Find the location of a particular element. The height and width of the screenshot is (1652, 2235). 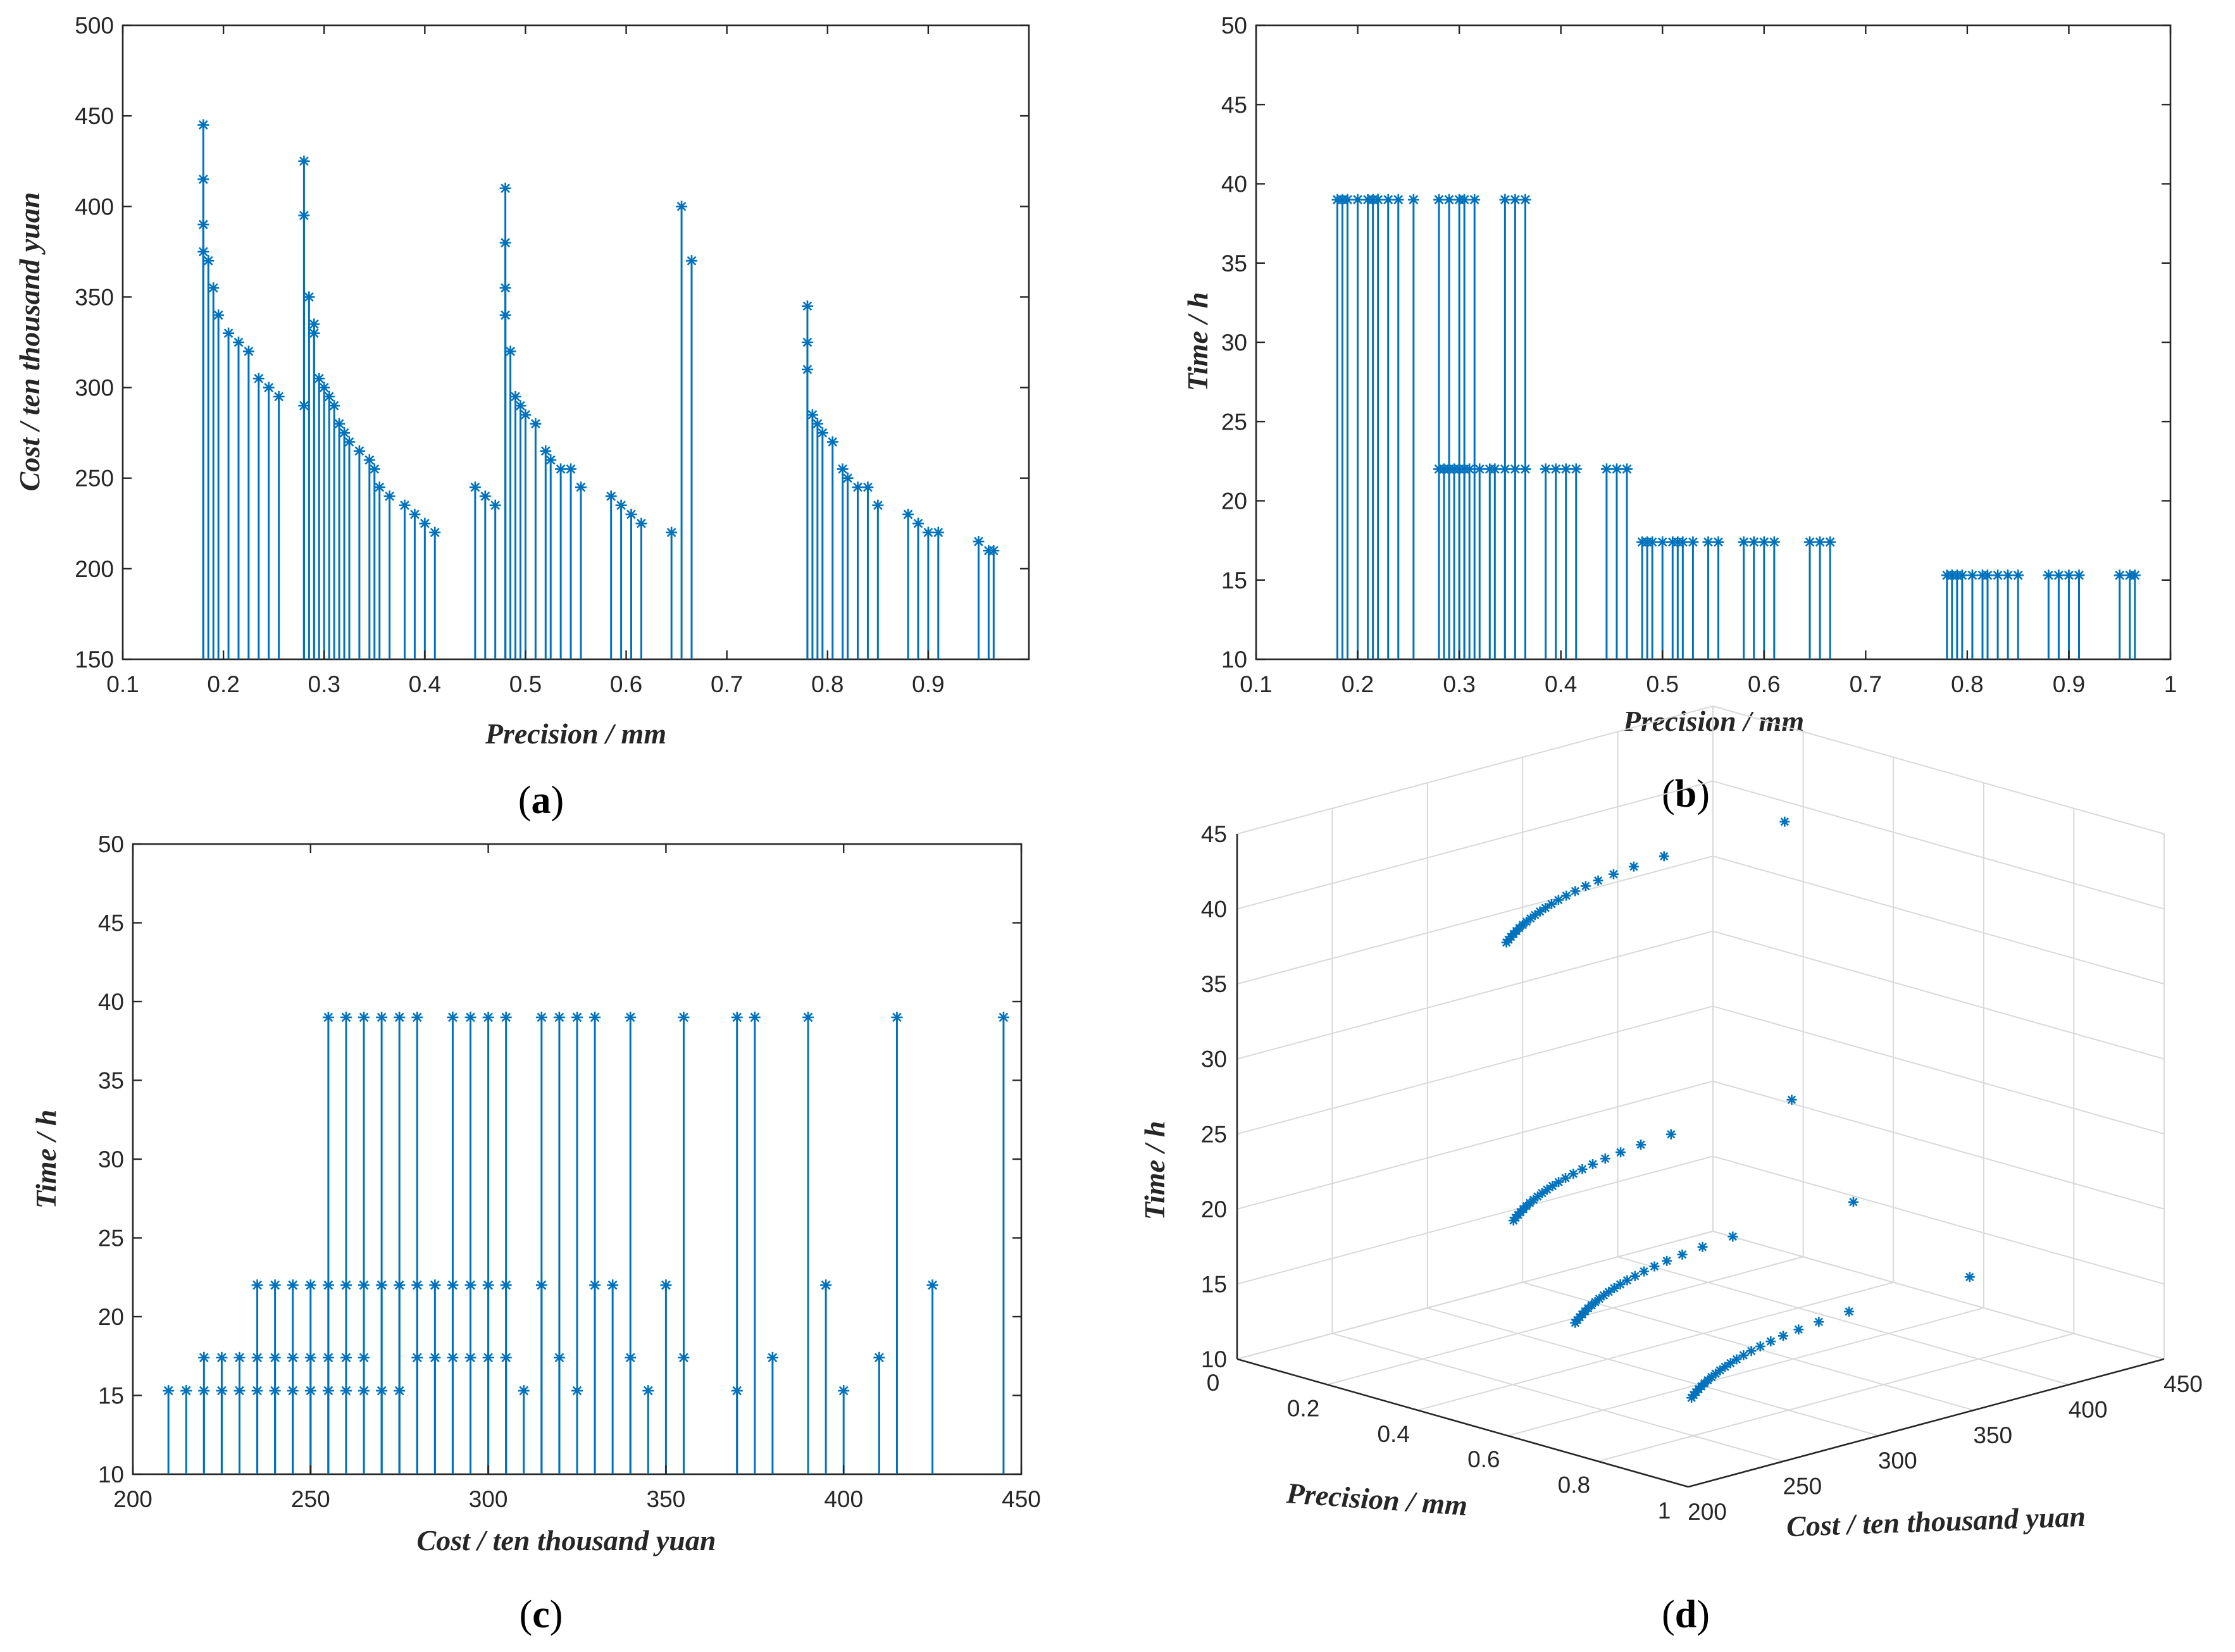

panel-d-precision-tick-label: 0.6 is located at coordinates (1483, 1459).